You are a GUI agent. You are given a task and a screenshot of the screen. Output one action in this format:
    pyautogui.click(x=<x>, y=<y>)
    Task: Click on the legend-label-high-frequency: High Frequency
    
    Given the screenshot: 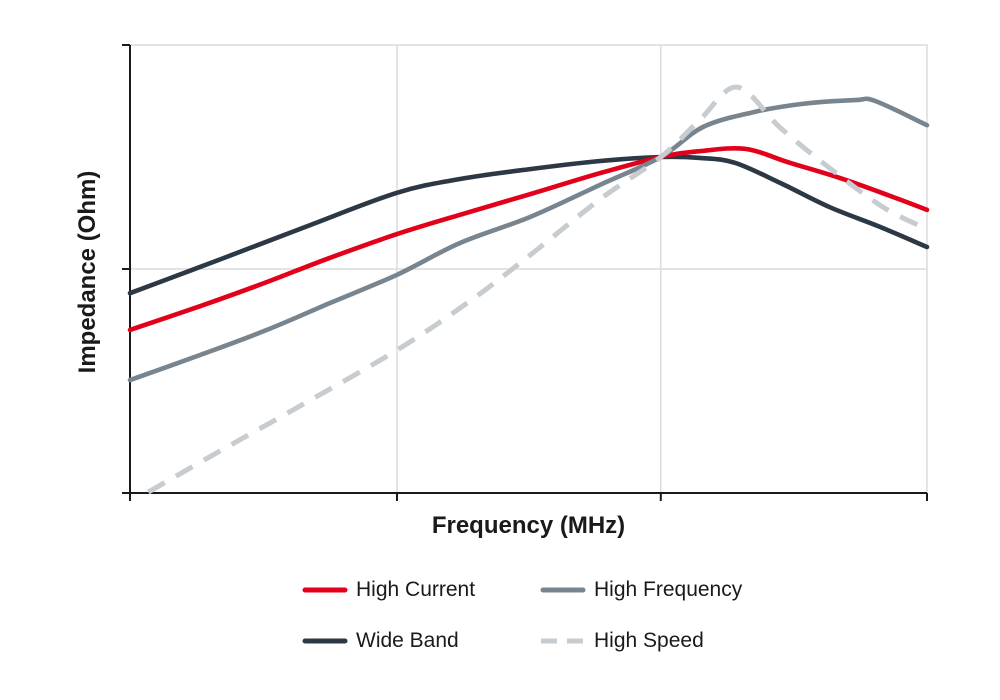 What is the action you would take?
    pyautogui.click(x=668, y=589)
    